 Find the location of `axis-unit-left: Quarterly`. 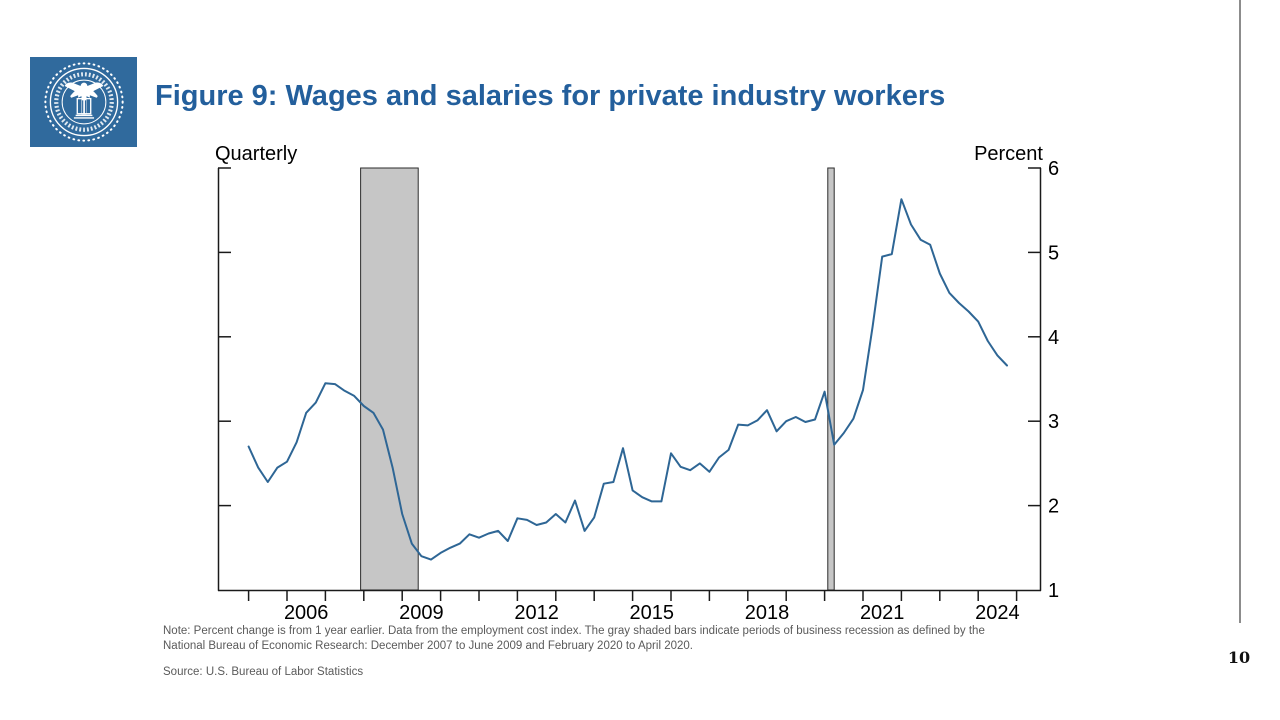

axis-unit-left: Quarterly is located at coordinates (256, 154).